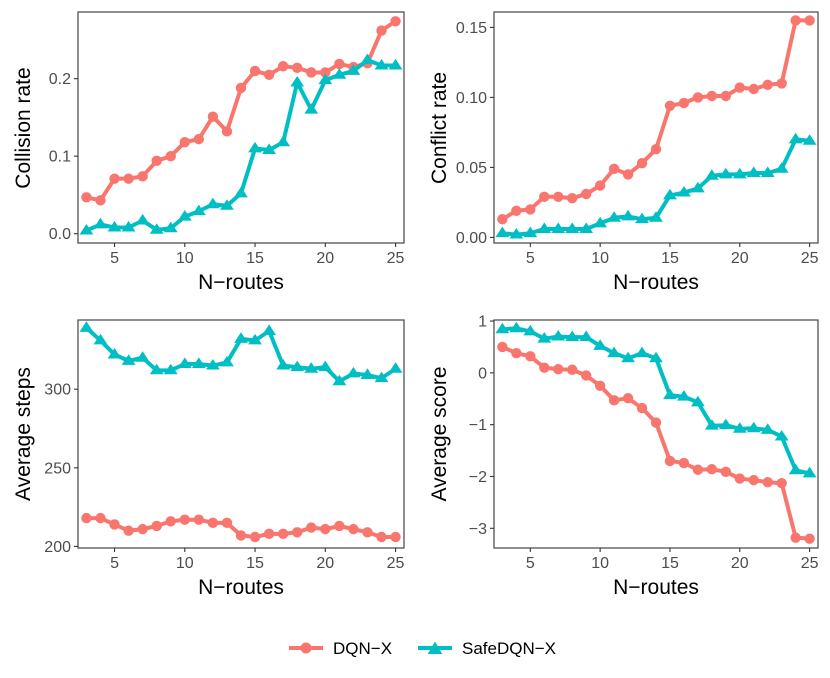 The image size is (830, 678). What do you see at coordinates (478, 529) in the screenshot?
I see `average-score-y-tick-label: −3` at bounding box center [478, 529].